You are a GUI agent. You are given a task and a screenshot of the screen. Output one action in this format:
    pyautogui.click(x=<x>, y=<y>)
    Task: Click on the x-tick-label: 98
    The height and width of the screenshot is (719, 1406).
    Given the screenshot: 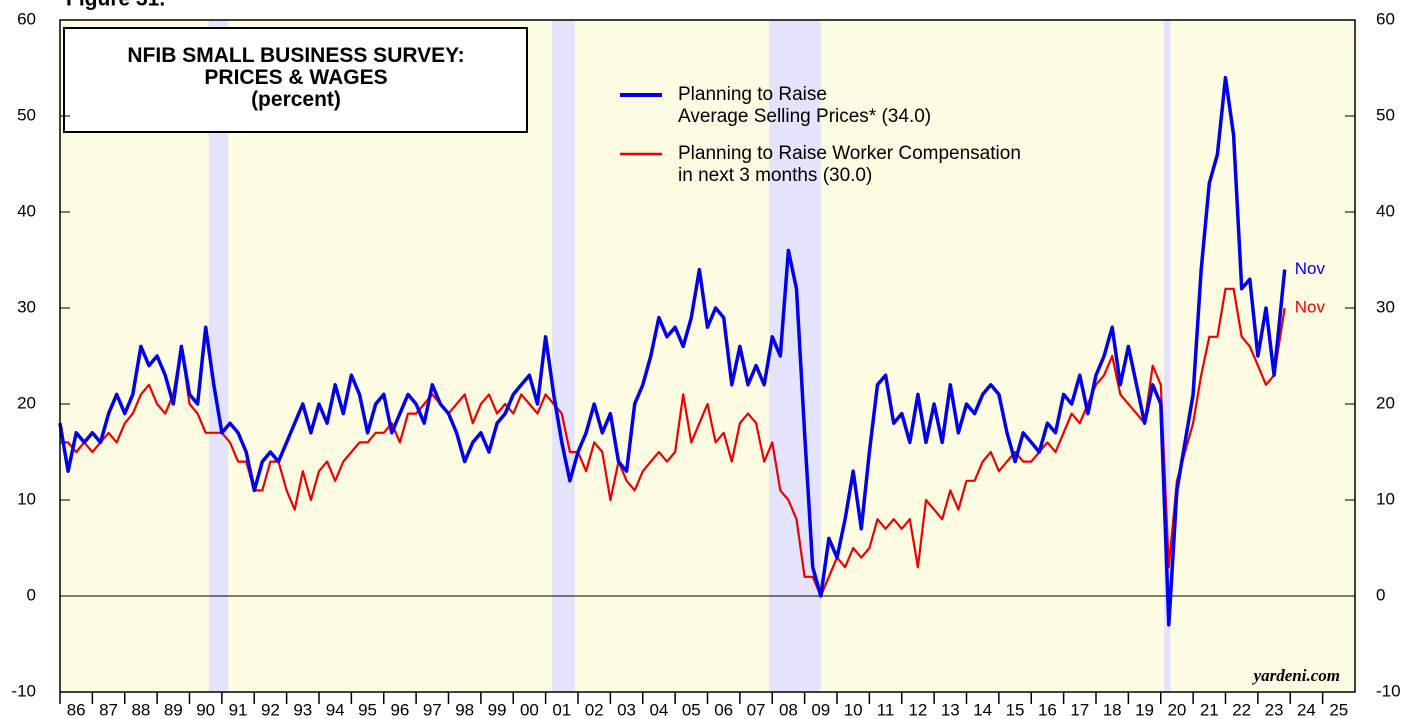 What is the action you would take?
    pyautogui.click(x=464, y=709)
    